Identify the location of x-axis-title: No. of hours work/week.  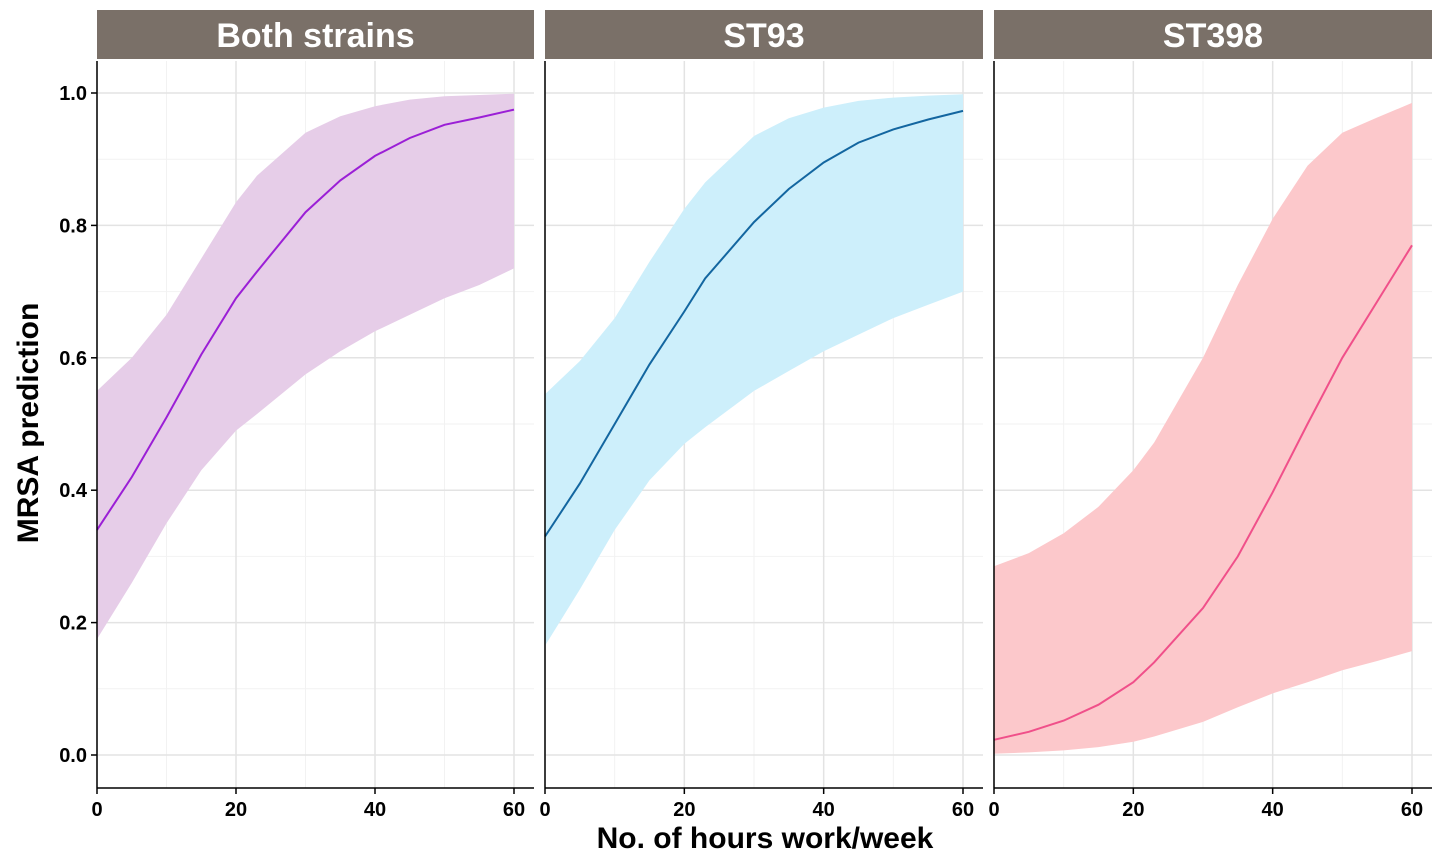
(765, 838).